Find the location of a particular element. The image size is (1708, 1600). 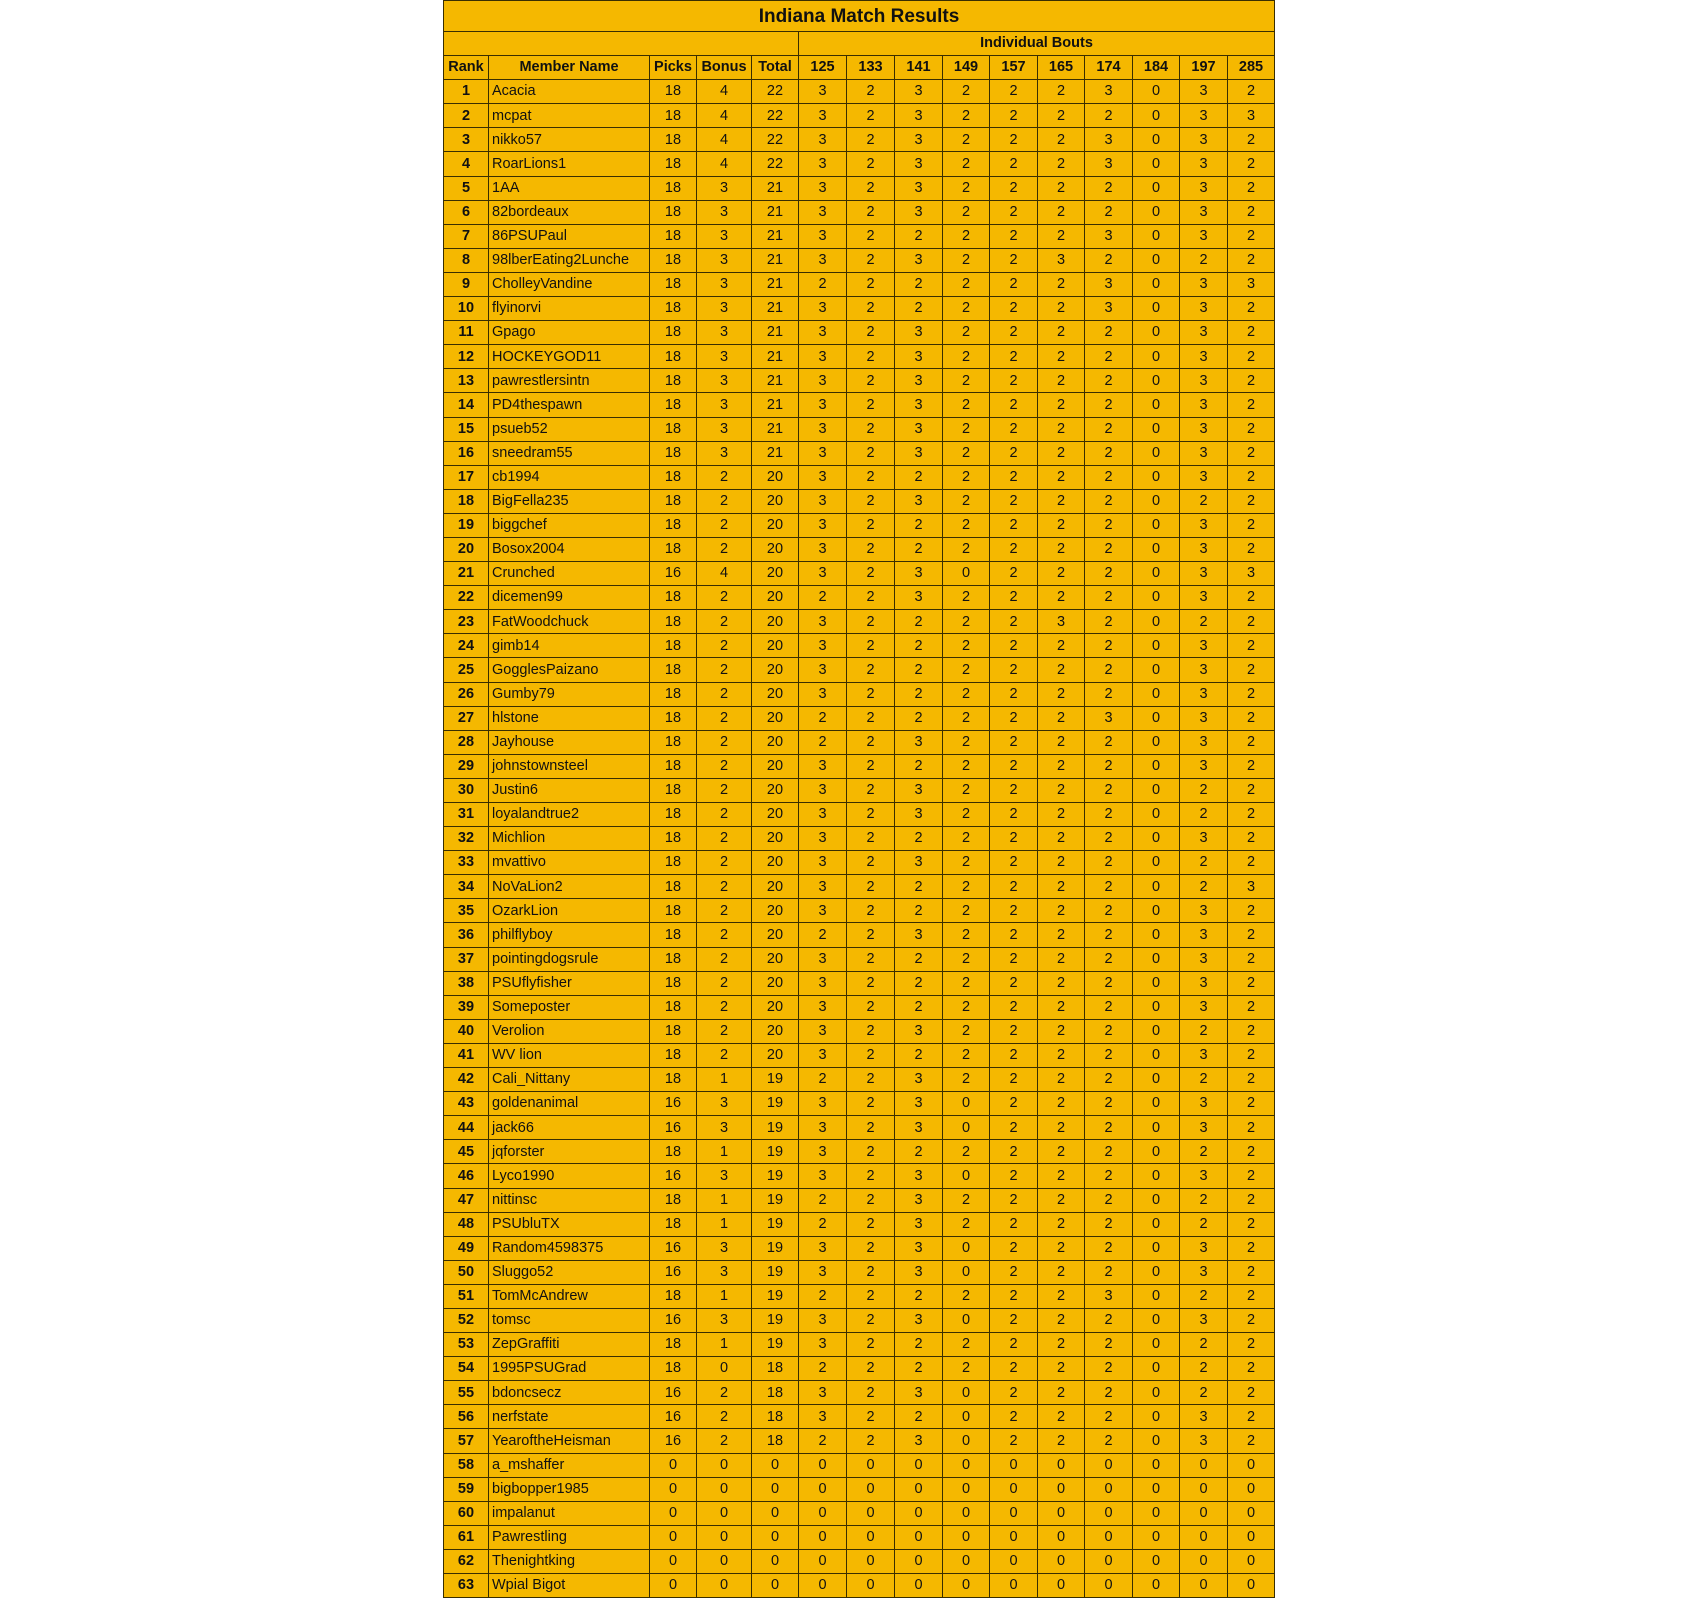

rank-cell: 61 is located at coordinates (466, 1537).